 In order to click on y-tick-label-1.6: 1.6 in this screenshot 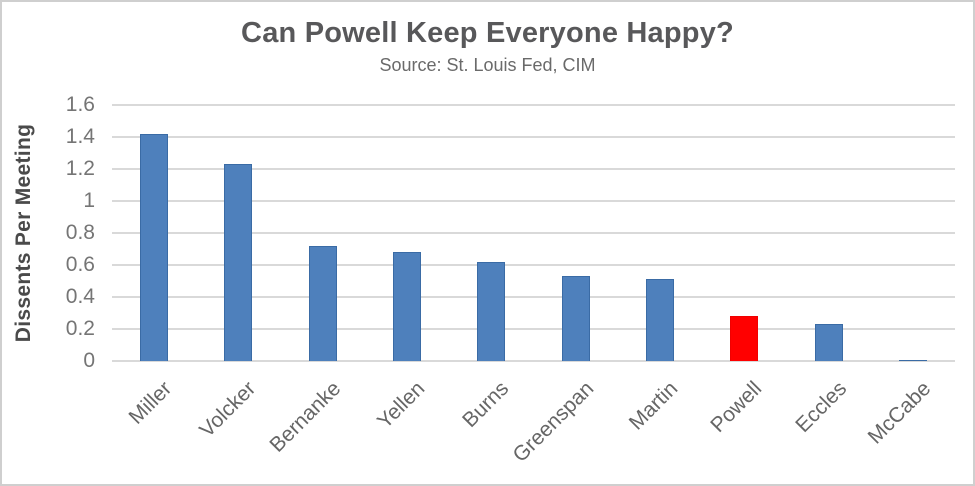, I will do `click(80, 104)`.